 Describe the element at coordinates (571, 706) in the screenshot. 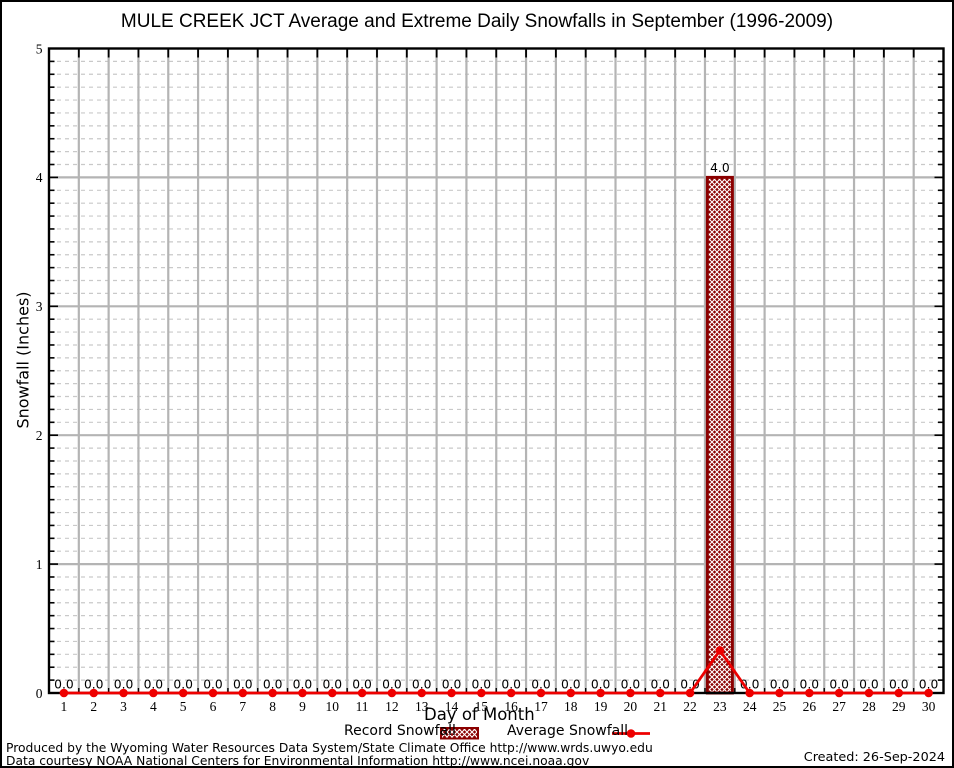

I see `x-tick-label: 18` at that location.